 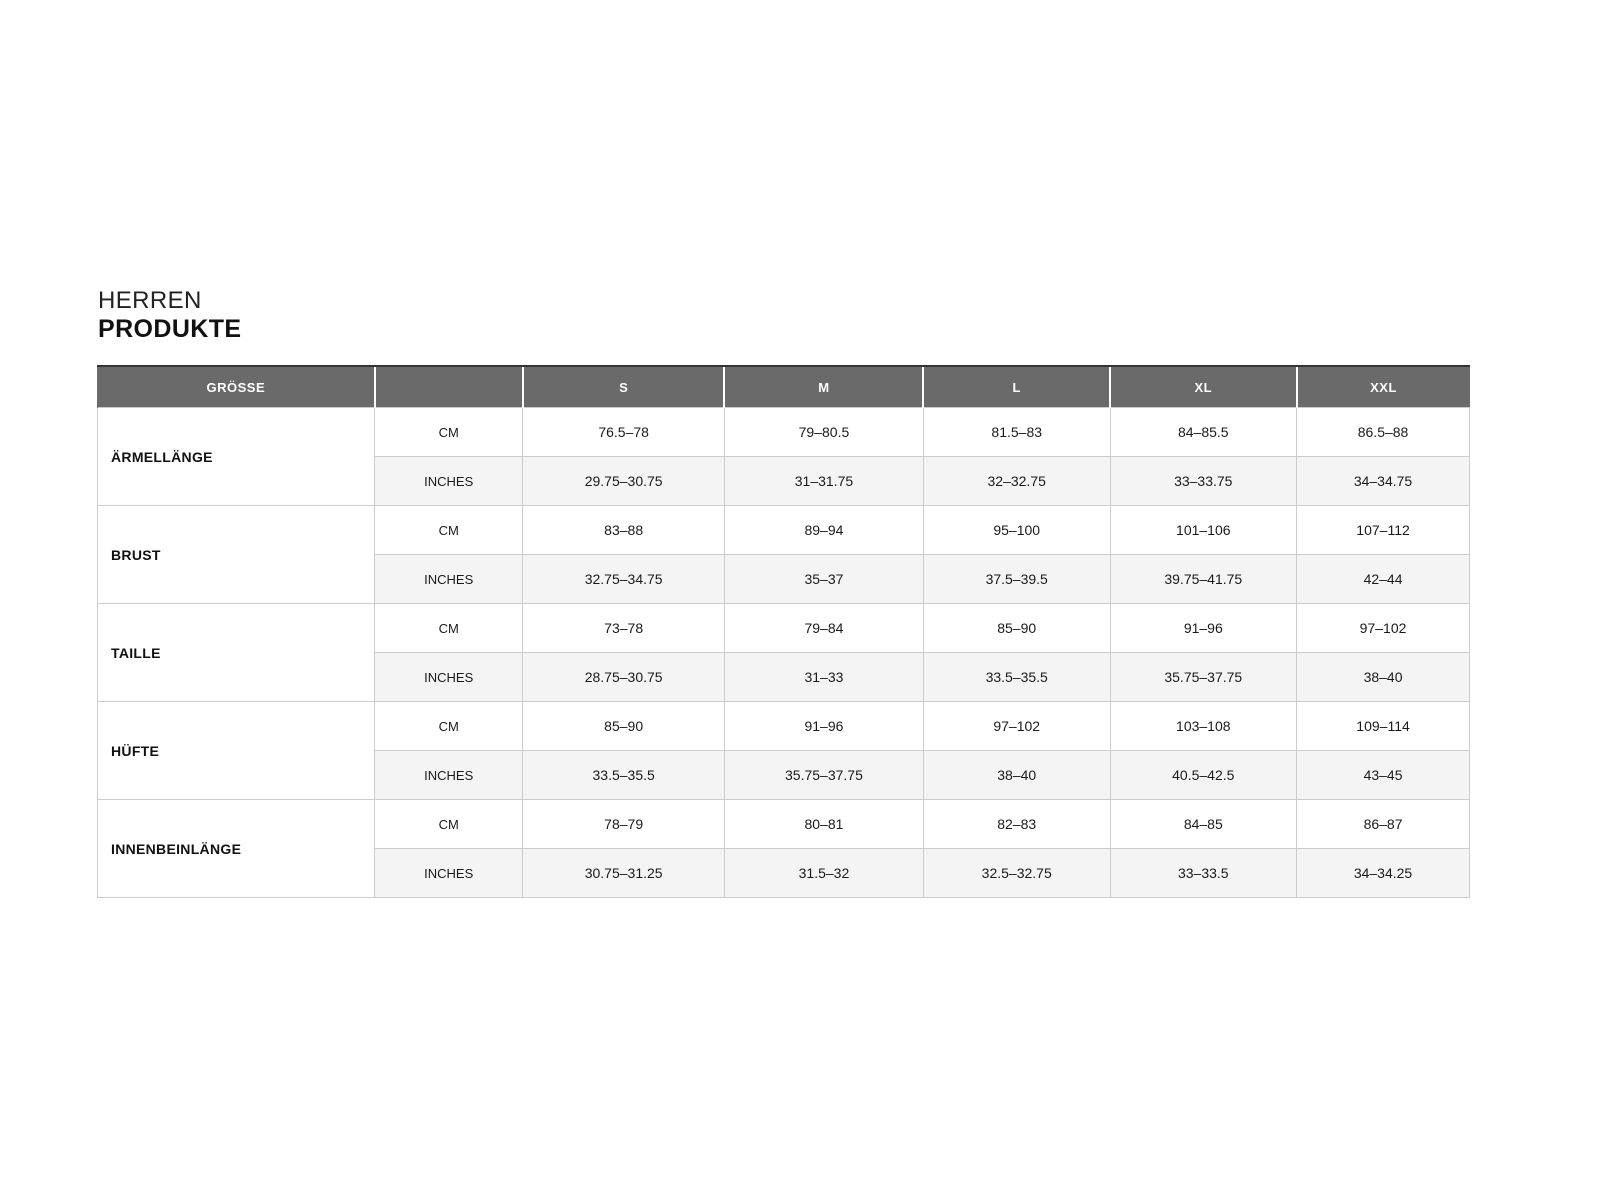 What do you see at coordinates (236, 652) in the screenshot?
I see `measurement-label-taille: TAILLE` at bounding box center [236, 652].